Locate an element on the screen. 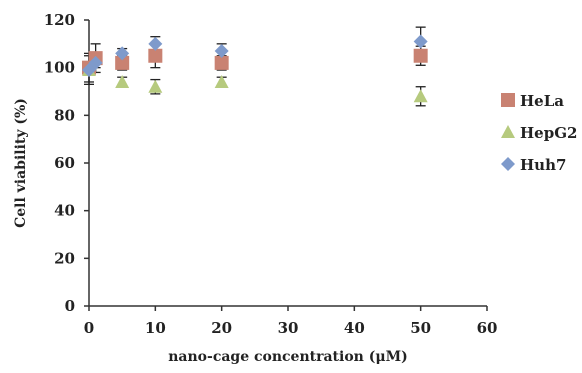 The width and height of the screenshot is (582, 373). x-tick-label: 50 is located at coordinates (420, 328).